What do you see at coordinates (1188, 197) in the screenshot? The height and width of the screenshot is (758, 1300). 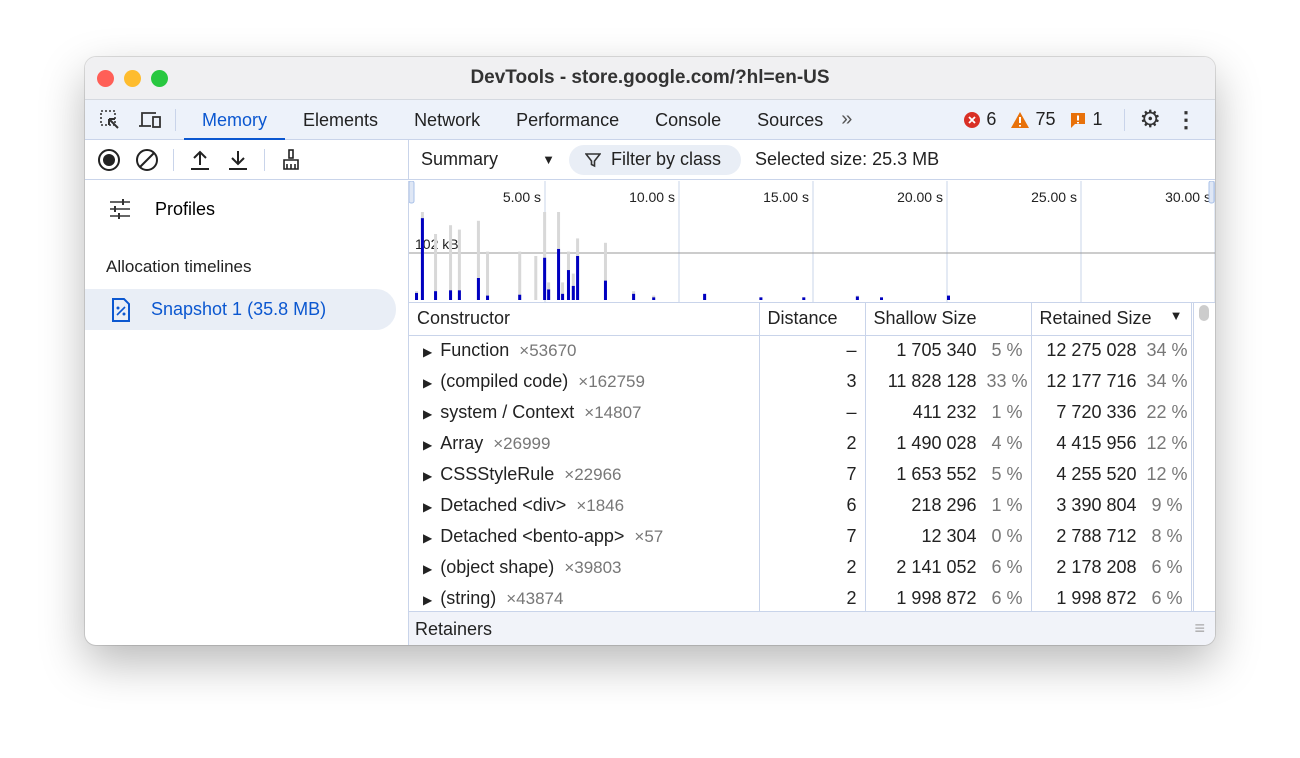 I see `timeline-tick-label: 30.00 s` at bounding box center [1188, 197].